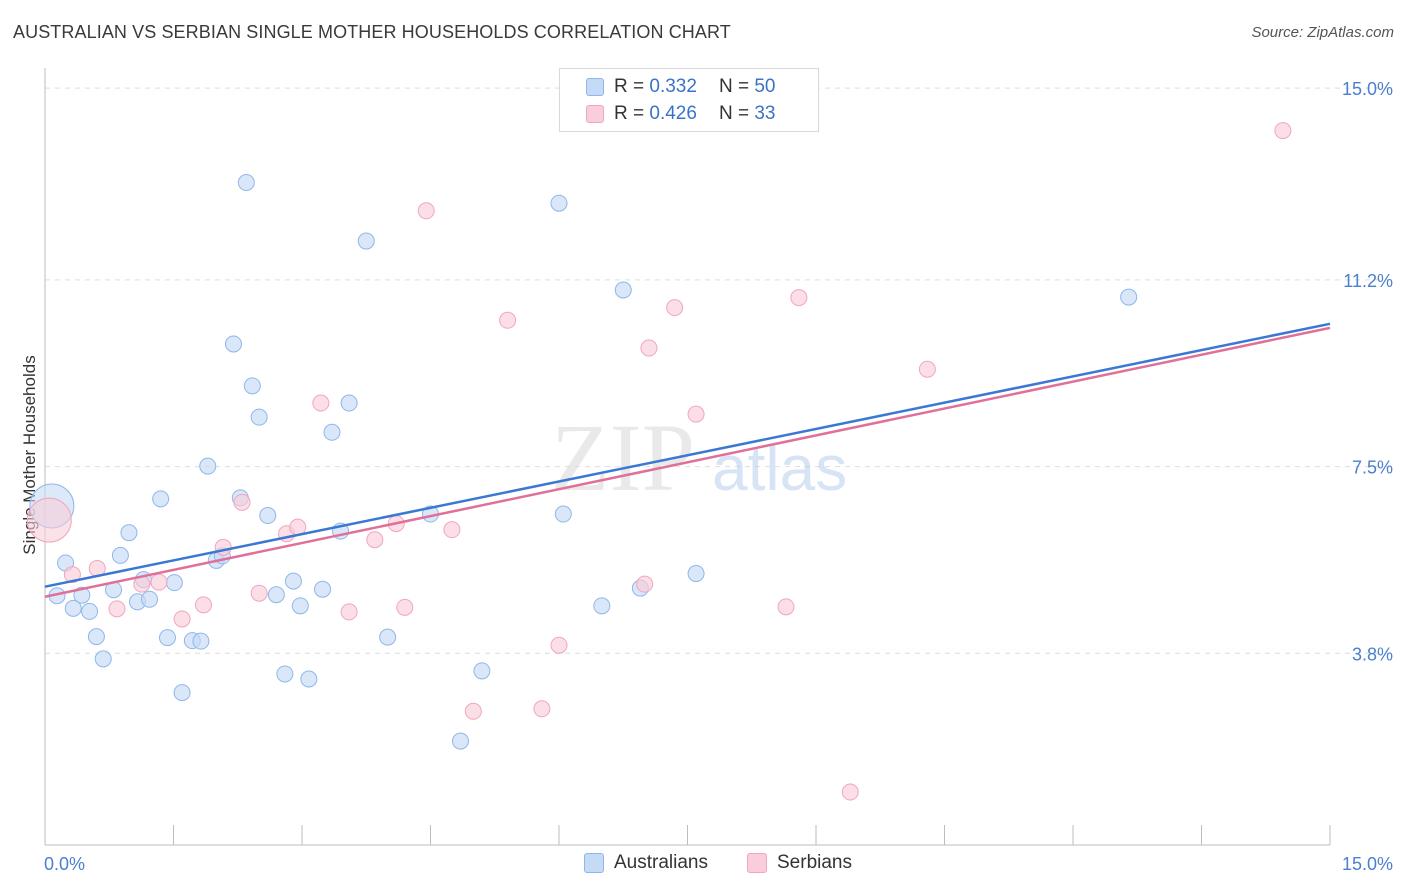 This screenshot has width=1406, height=892. Describe the element at coordinates (673, 86) in the screenshot. I see `r-value: 0.332` at that location.